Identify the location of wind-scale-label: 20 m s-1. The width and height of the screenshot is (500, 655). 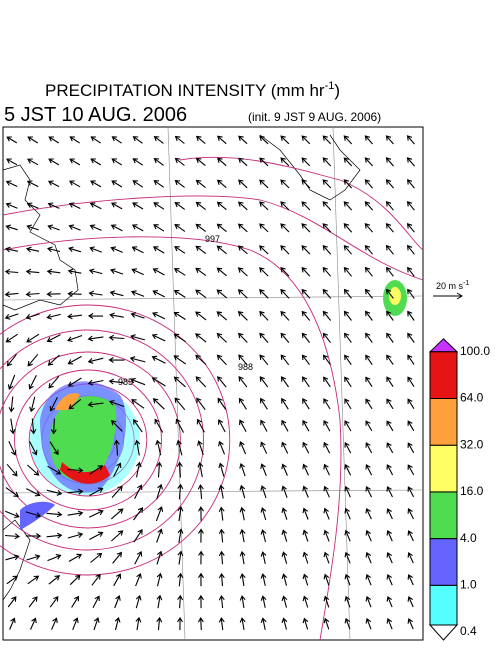
(452, 285).